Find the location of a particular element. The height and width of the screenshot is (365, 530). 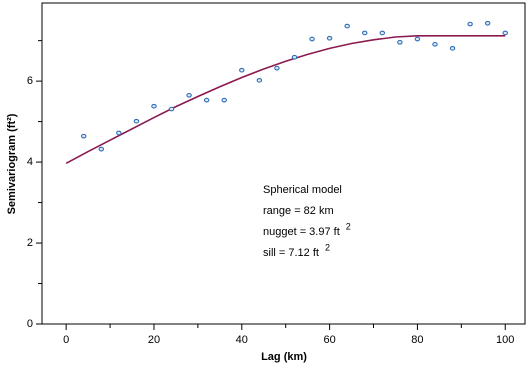

annotation: Spherical model is located at coordinates (302, 190).